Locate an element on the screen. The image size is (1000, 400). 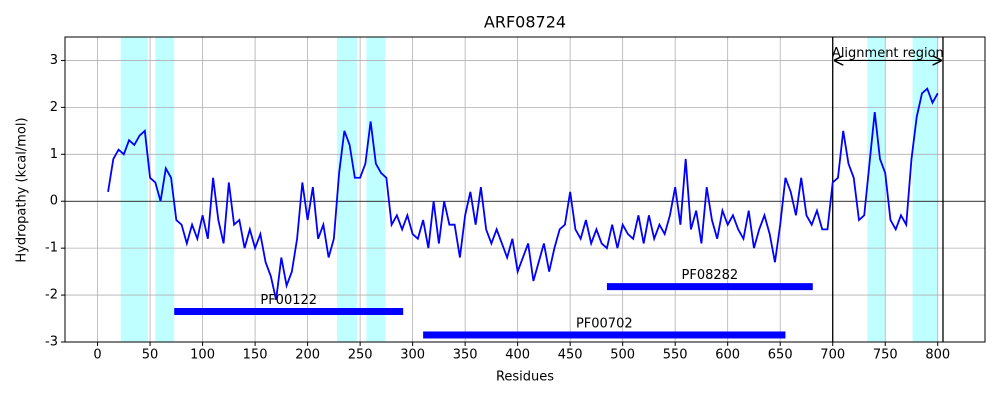
y-tick-label: 3 is located at coordinates (54, 60).